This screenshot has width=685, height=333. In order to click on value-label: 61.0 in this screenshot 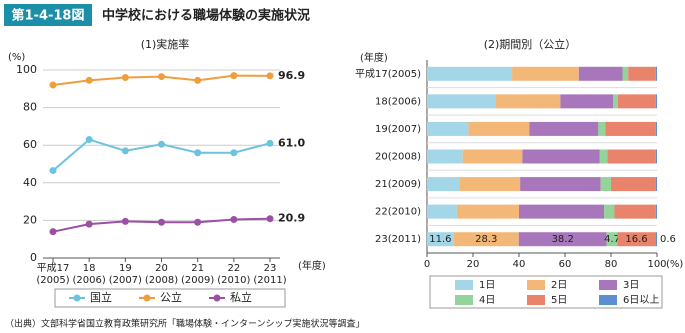, I will do `click(291, 142)`.